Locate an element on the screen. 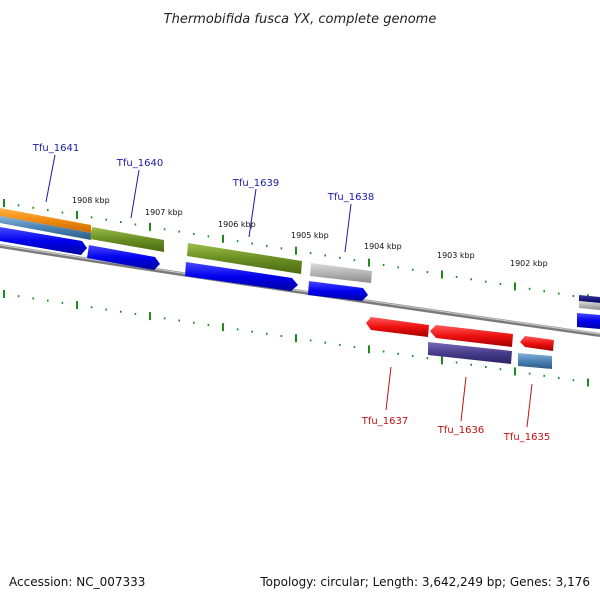 Image resolution: width=600 pixels, height=600 pixels. reverse-gene-labels: Tfu_1637 Tfu_1636 Tfu_1635 is located at coordinates (455, 404).